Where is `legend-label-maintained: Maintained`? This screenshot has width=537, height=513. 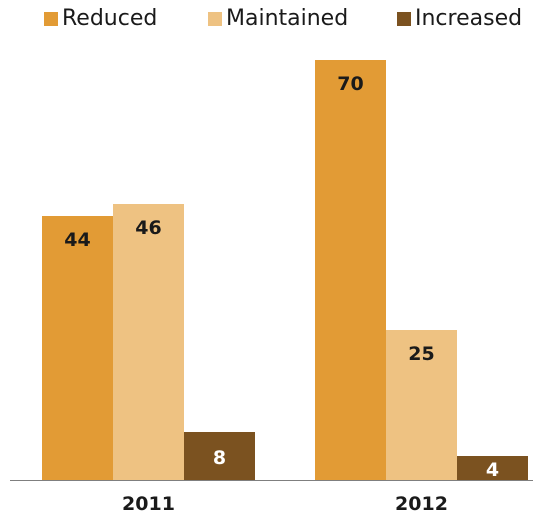 legend-label-maintained: Maintained is located at coordinates (287, 18).